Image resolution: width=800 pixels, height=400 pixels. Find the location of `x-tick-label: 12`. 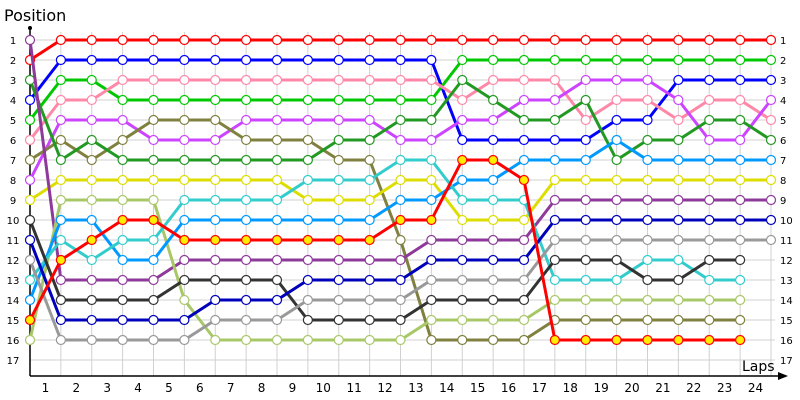

x-tick-label: 12 is located at coordinates (384, 388).